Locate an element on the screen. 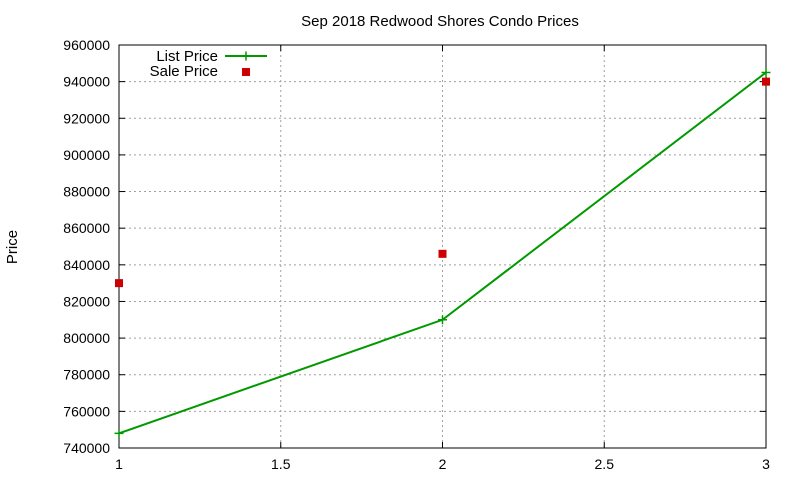  legend-item-list-price: List Price is located at coordinates (211, 56).